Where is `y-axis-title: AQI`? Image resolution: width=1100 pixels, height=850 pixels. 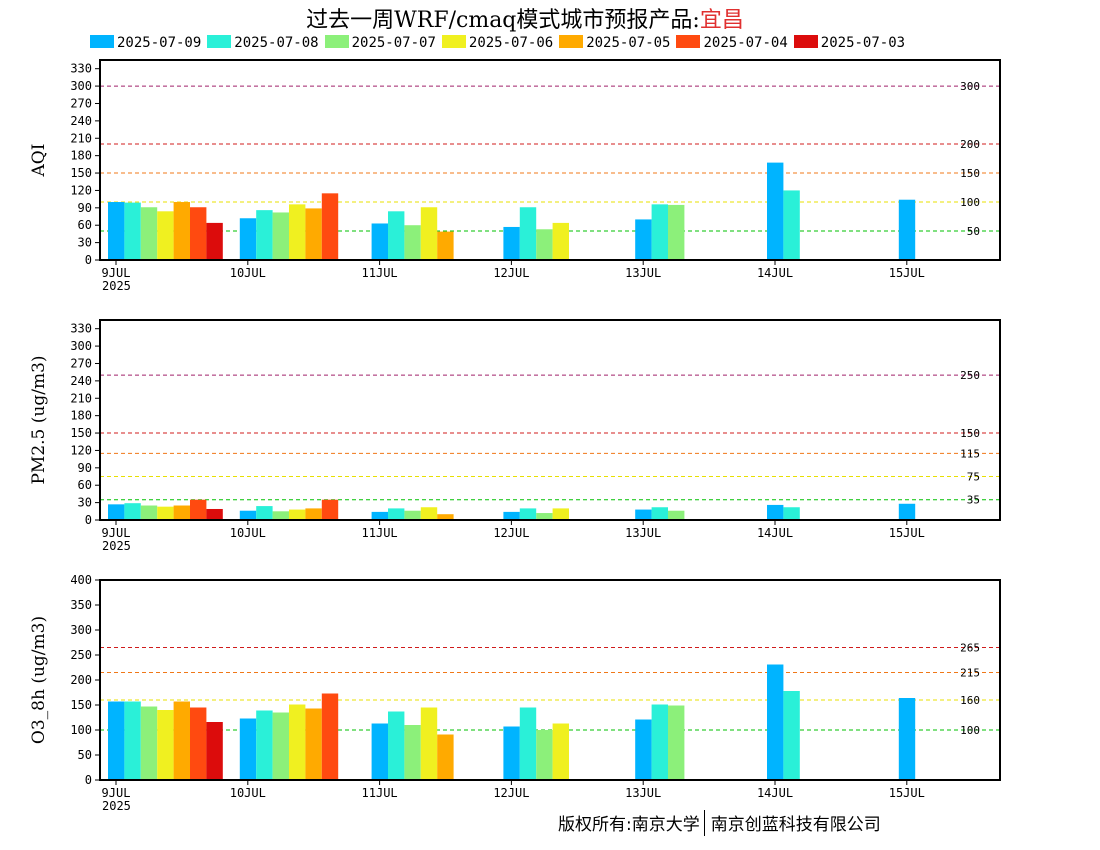
y-axis-title: AQI is located at coordinates (39, 161).